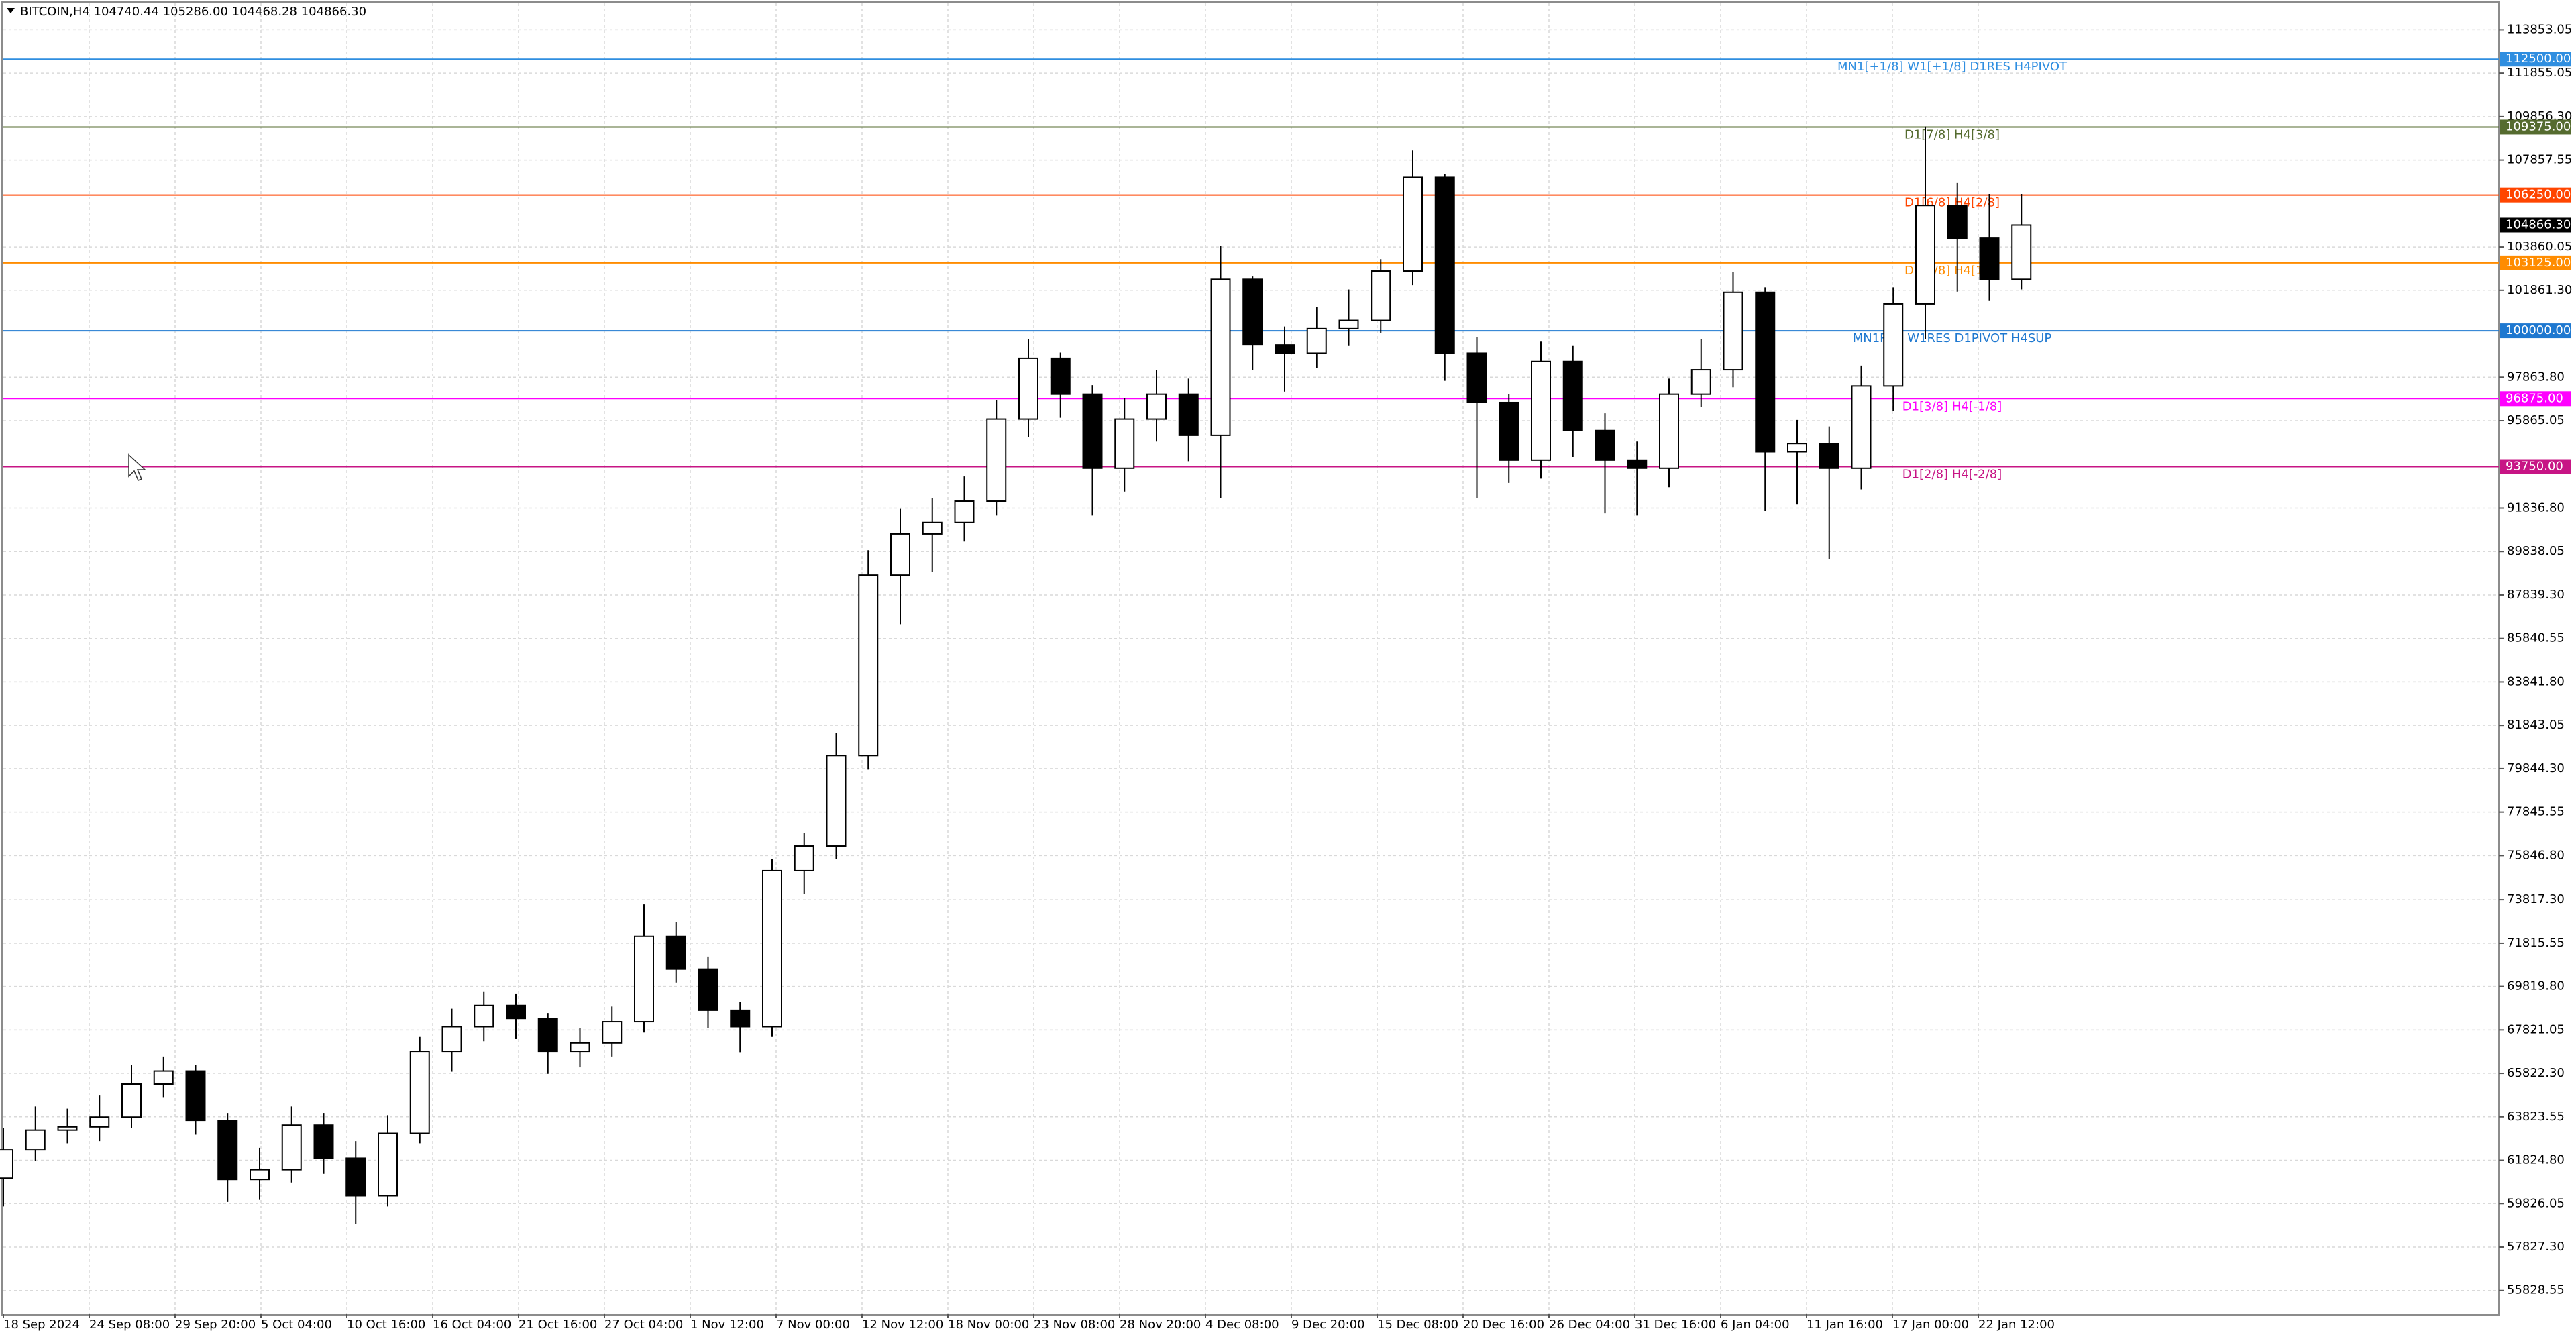  What do you see at coordinates (11, 10) in the screenshot?
I see `header-arrow` at bounding box center [11, 10].